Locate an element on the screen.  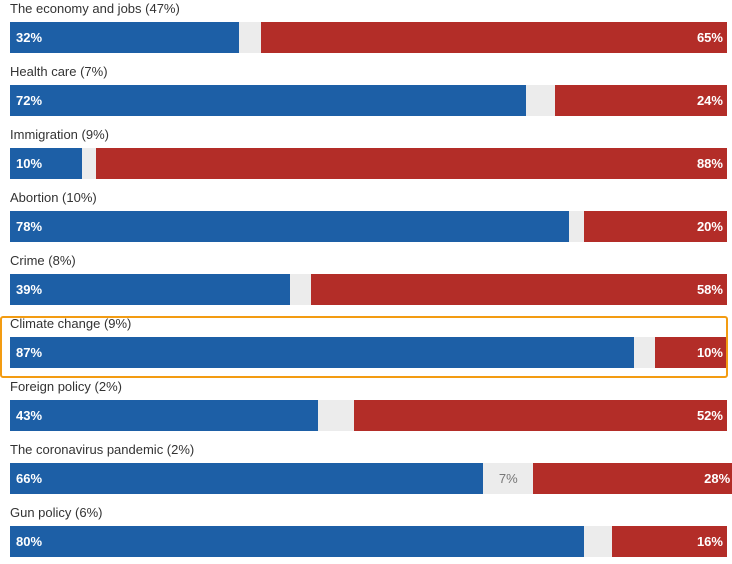
chart-row: Crime (8%) 39% 58% is located at coordinates (368, 282).